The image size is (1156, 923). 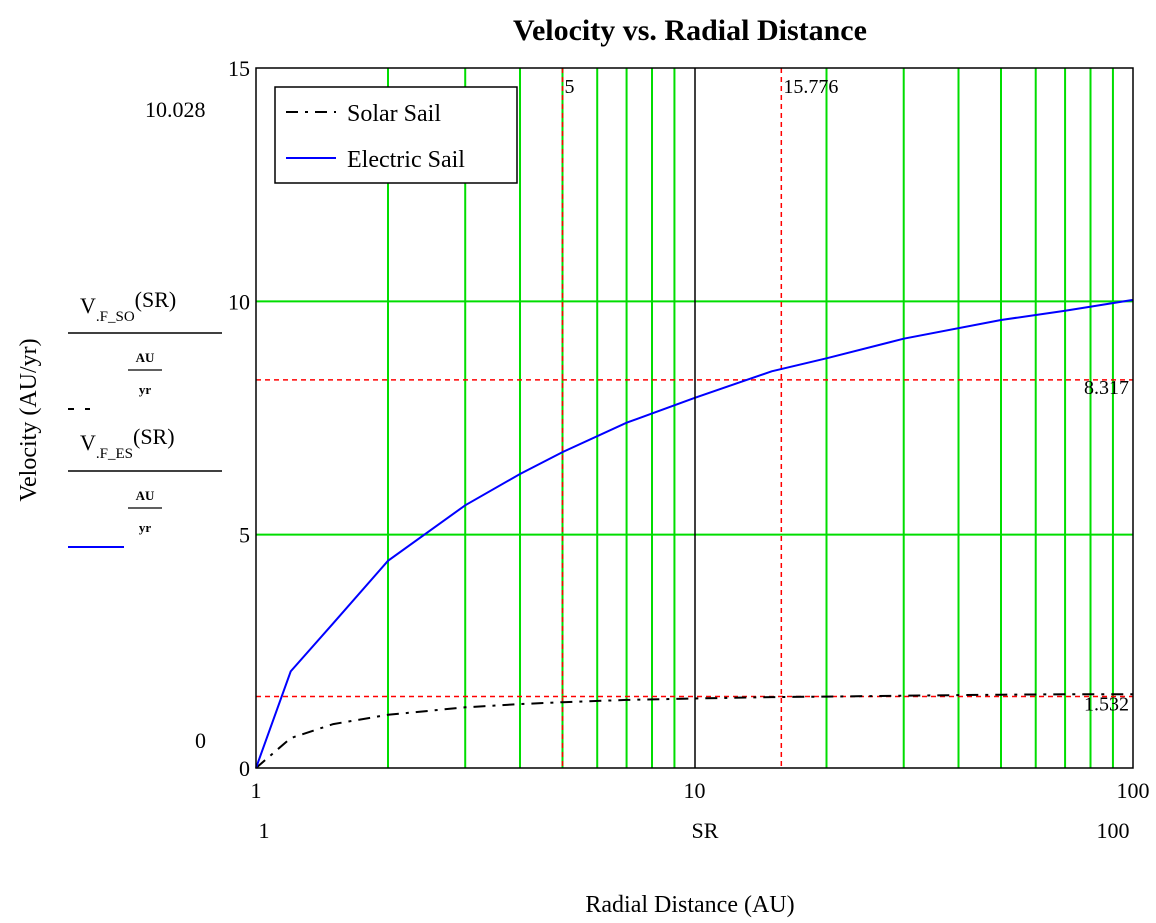 What do you see at coordinates (145, 495) in the screenshot?
I see `expr-electric-unit-num: AU` at bounding box center [145, 495].